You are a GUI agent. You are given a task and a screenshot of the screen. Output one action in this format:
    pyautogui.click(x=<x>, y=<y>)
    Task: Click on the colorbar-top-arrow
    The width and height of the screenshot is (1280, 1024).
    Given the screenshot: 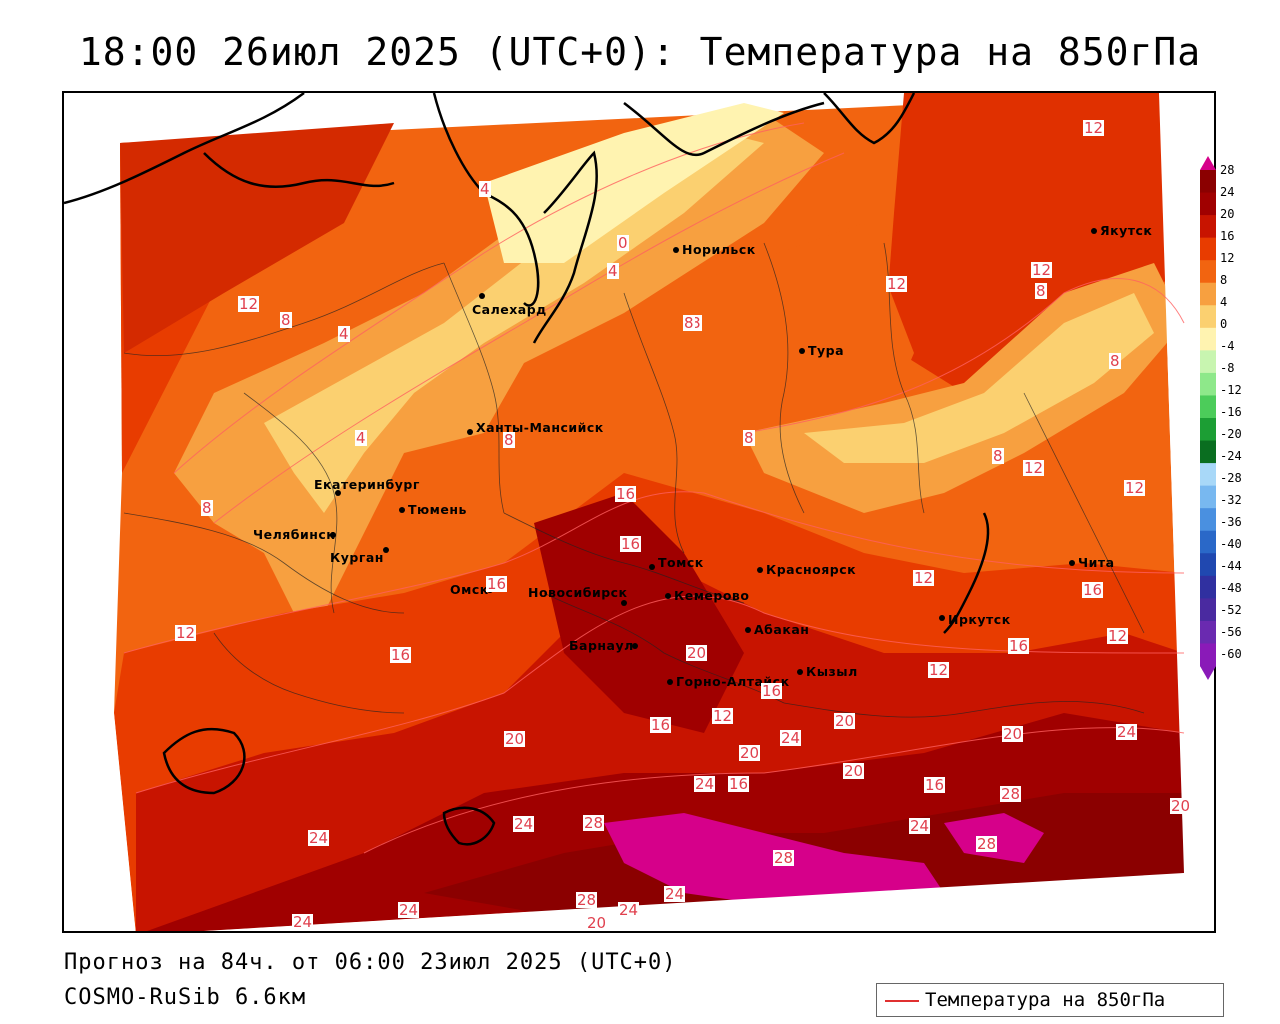 What is the action you would take?
    pyautogui.click(x=1208, y=163)
    